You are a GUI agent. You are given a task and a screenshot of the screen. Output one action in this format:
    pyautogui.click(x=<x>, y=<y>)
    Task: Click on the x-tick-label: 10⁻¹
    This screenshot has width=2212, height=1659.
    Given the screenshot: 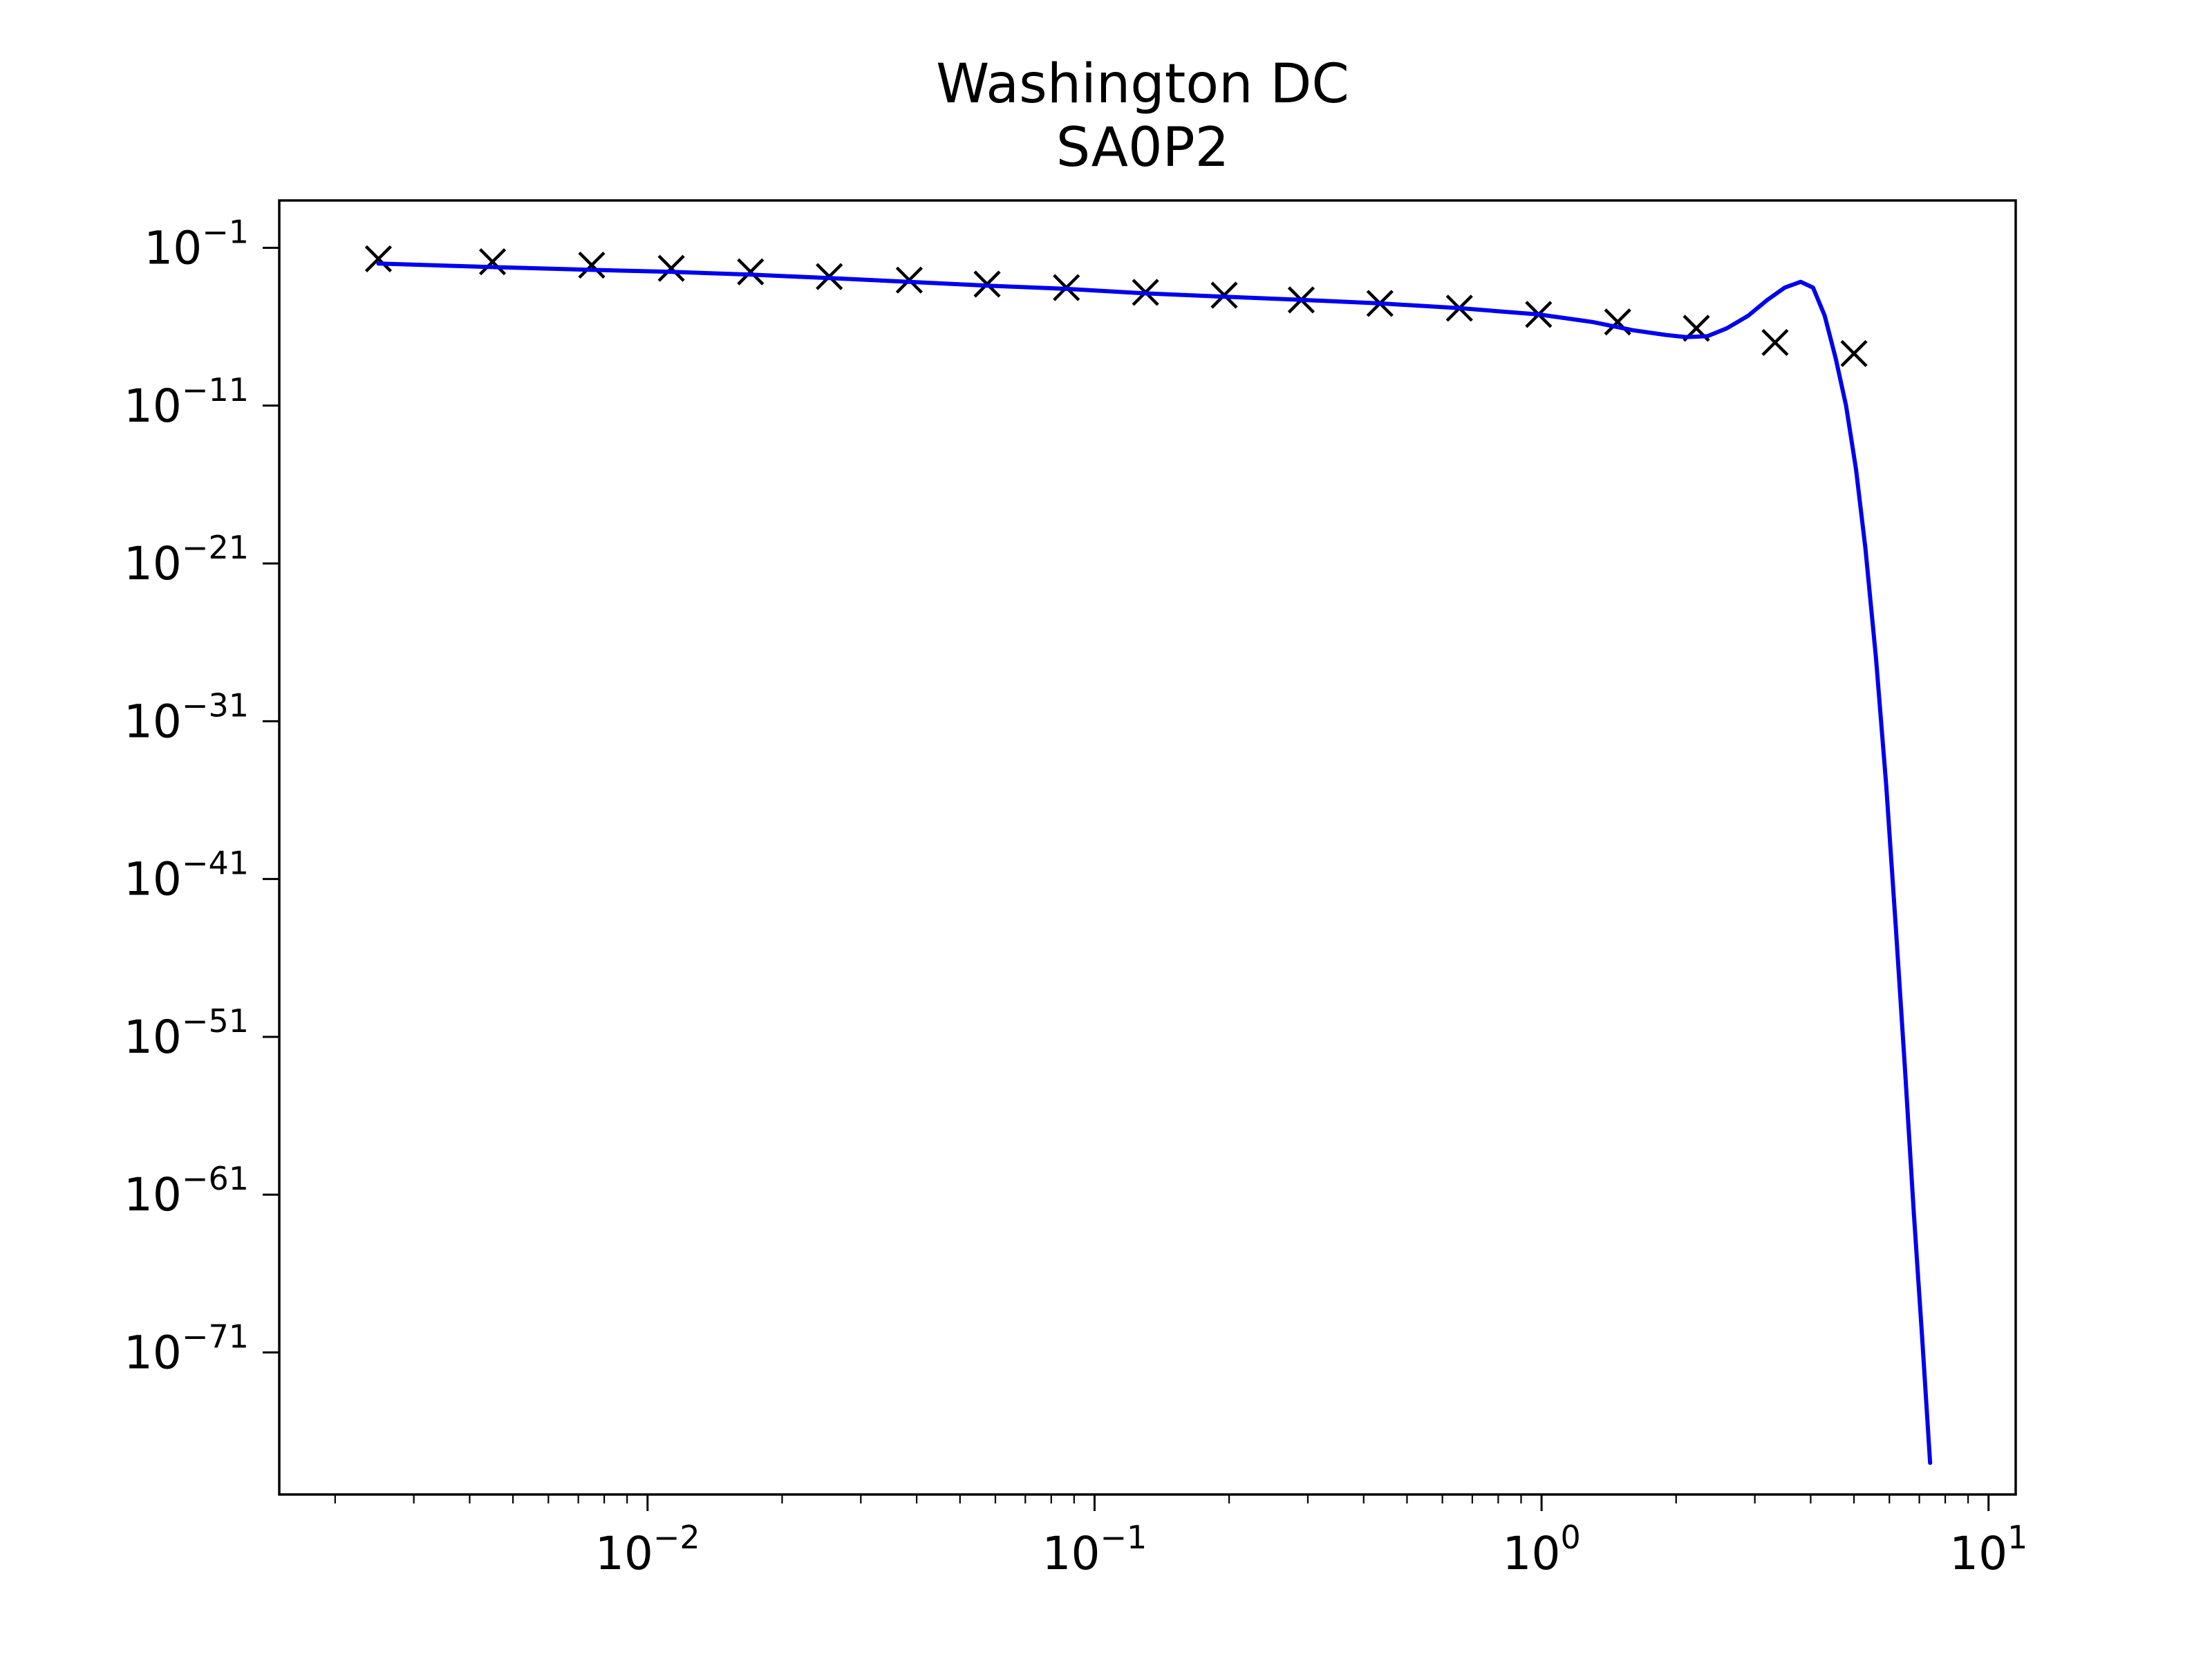 What is the action you would take?
    pyautogui.click(x=1094, y=1549)
    